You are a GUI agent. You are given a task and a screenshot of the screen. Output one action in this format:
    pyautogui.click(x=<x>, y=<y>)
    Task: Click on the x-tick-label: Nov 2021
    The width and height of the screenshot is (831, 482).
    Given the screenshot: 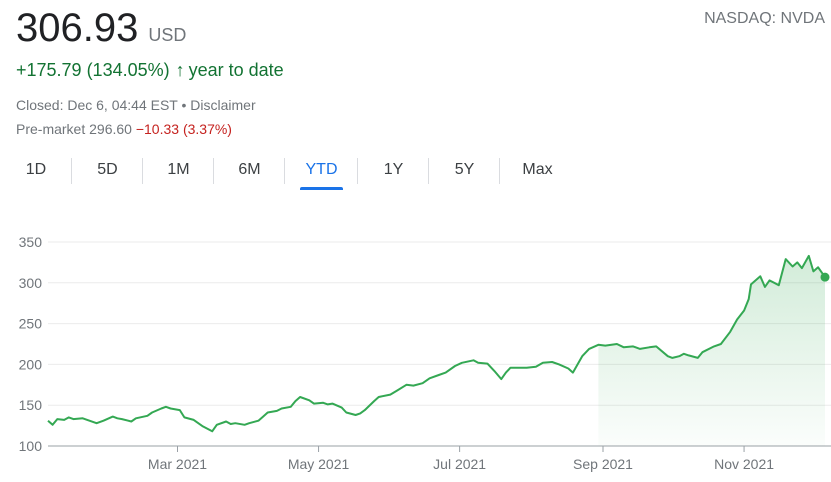 What is the action you would take?
    pyautogui.click(x=744, y=464)
    